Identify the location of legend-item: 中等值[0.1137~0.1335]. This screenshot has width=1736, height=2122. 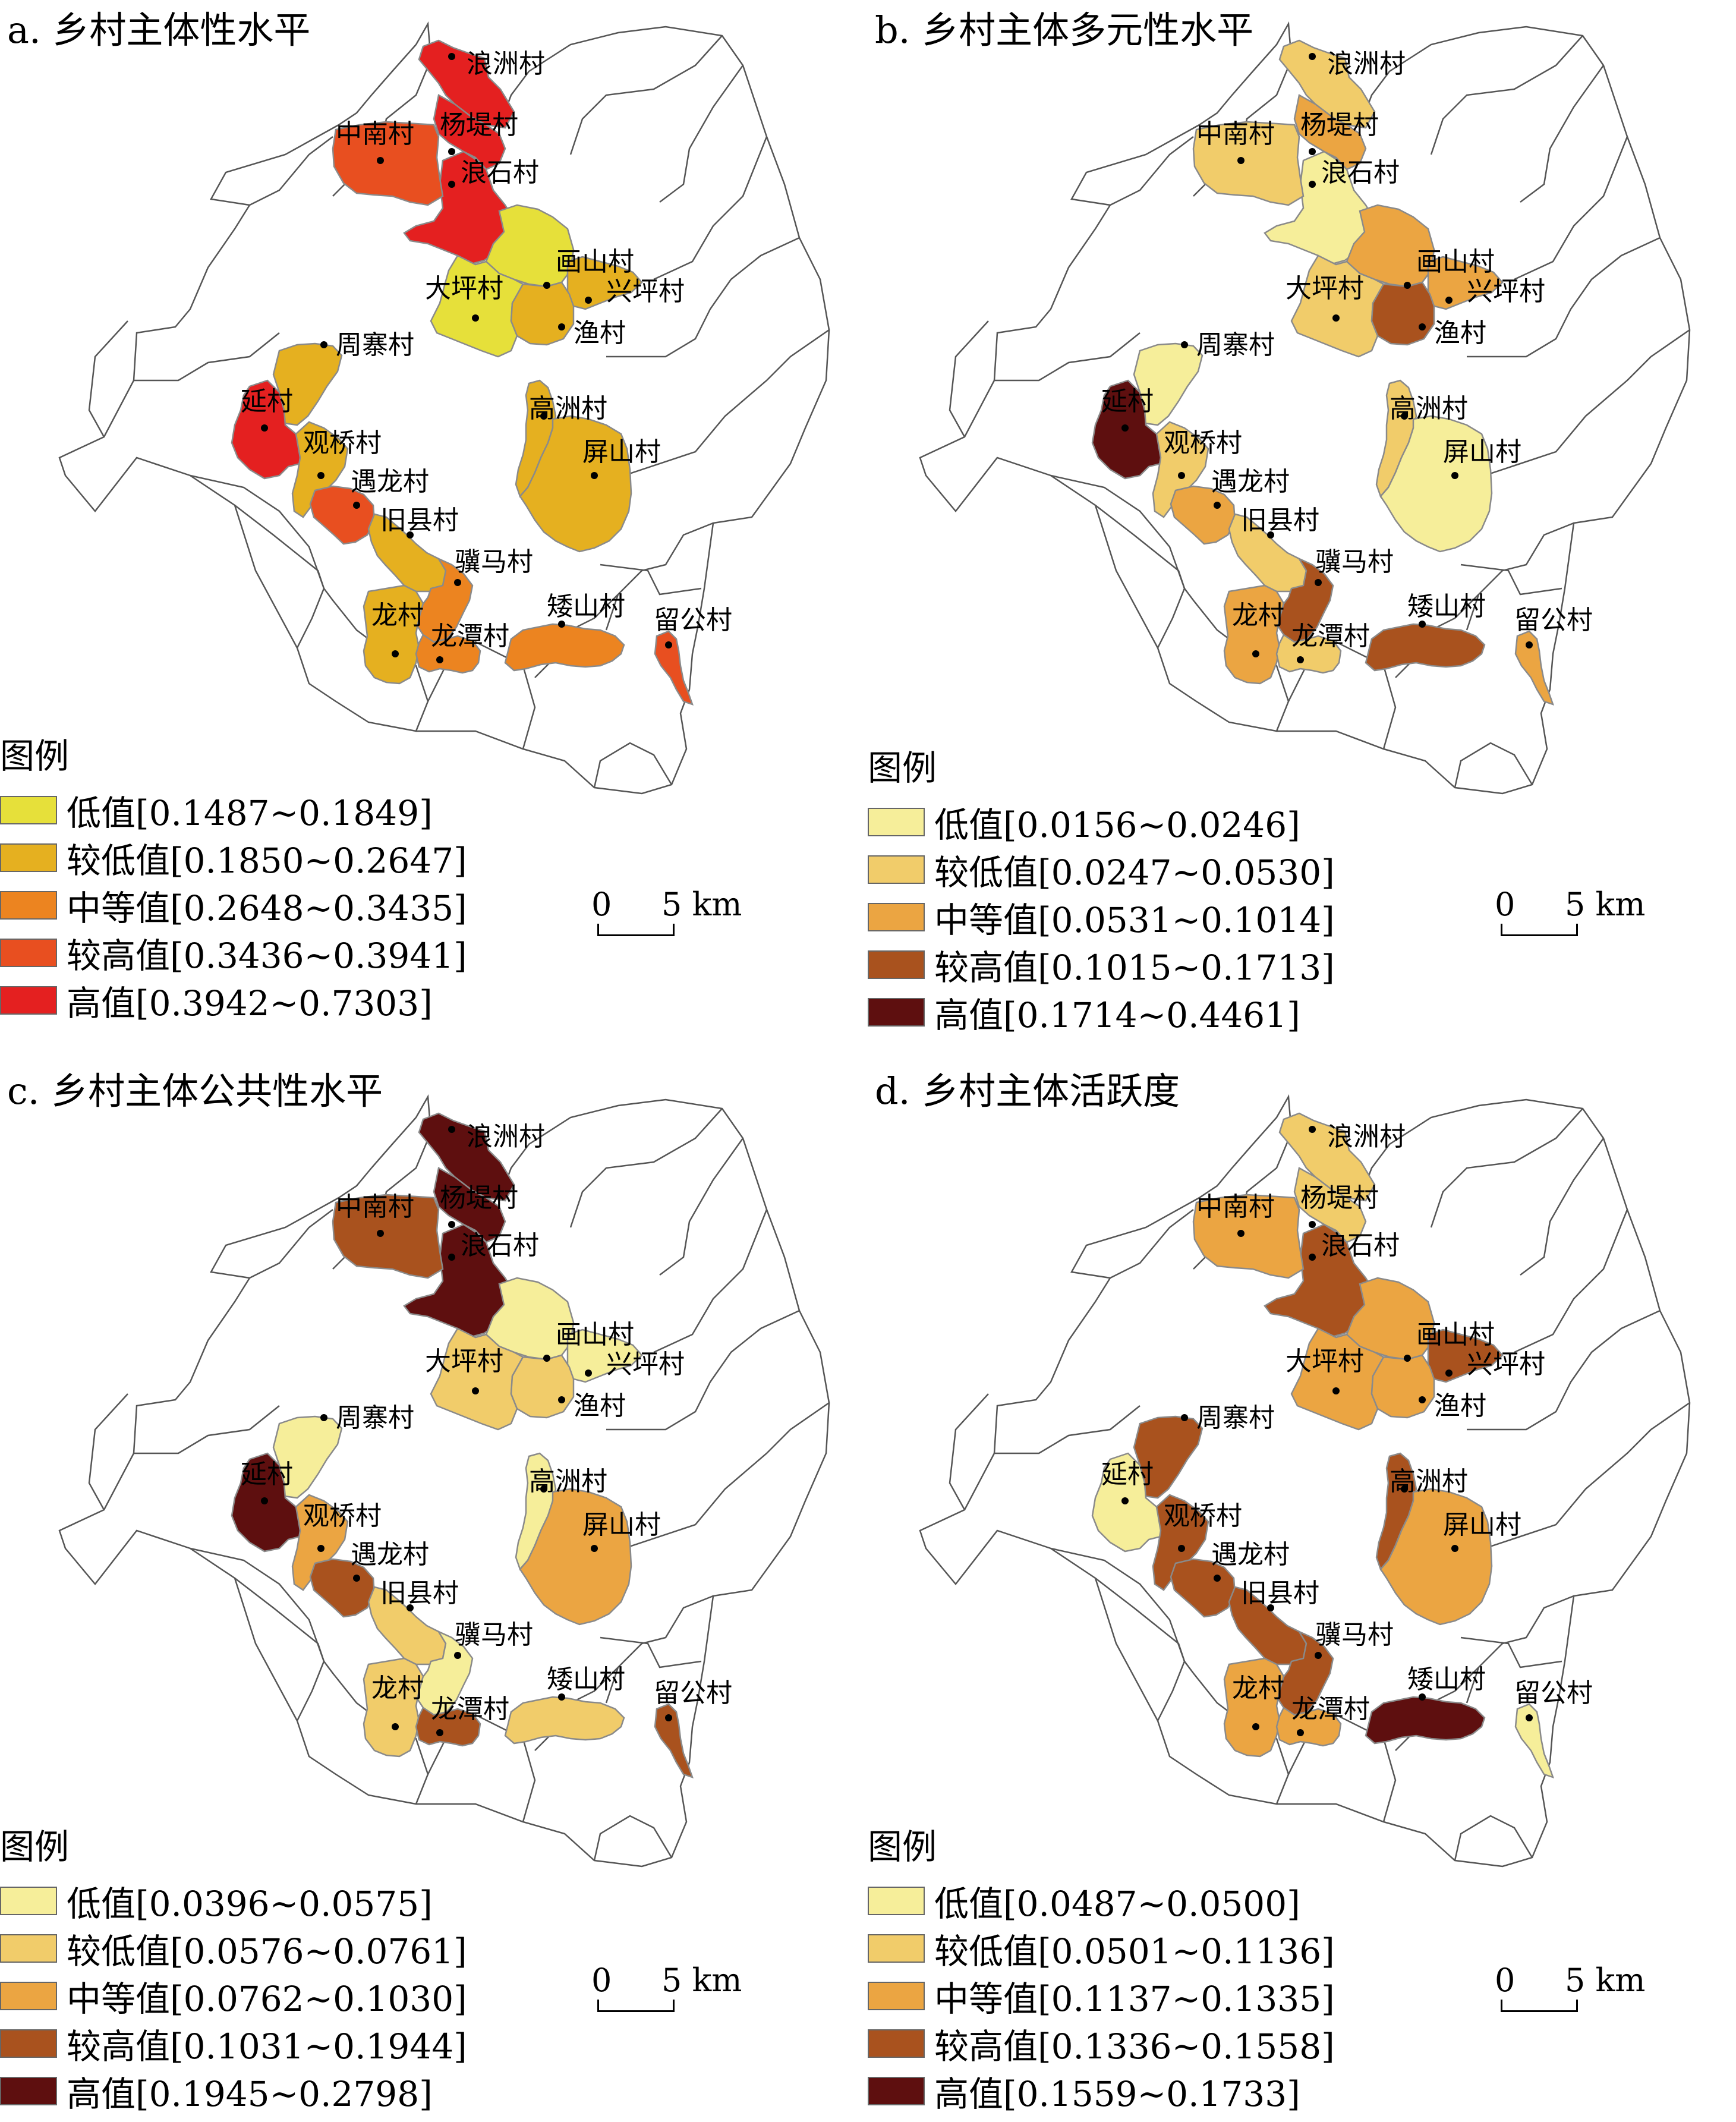
(1101, 1996).